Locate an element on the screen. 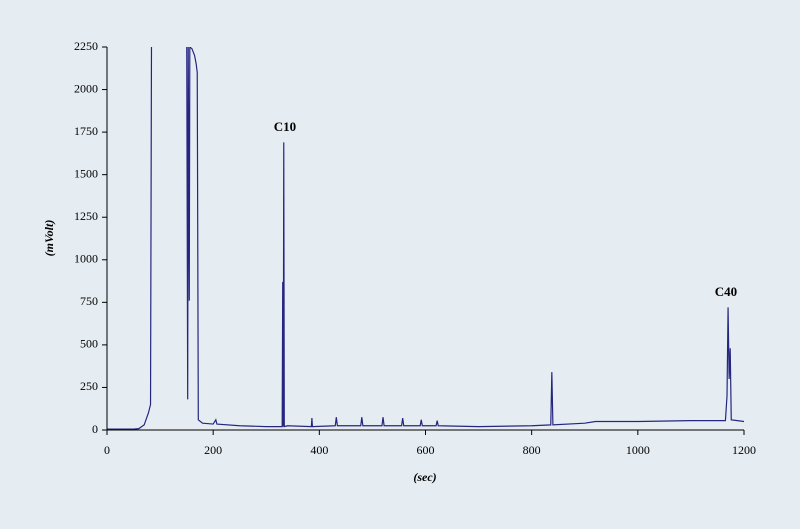  y-tick-label: 500 is located at coordinates (89, 344).